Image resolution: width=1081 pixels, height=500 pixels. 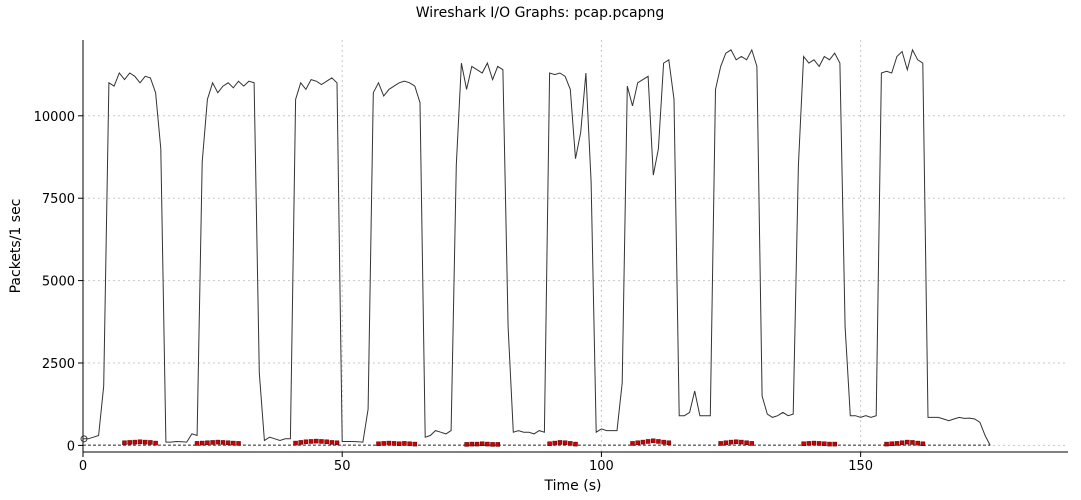 I want to click on y-tick-label: 5000, so click(x=58, y=282).